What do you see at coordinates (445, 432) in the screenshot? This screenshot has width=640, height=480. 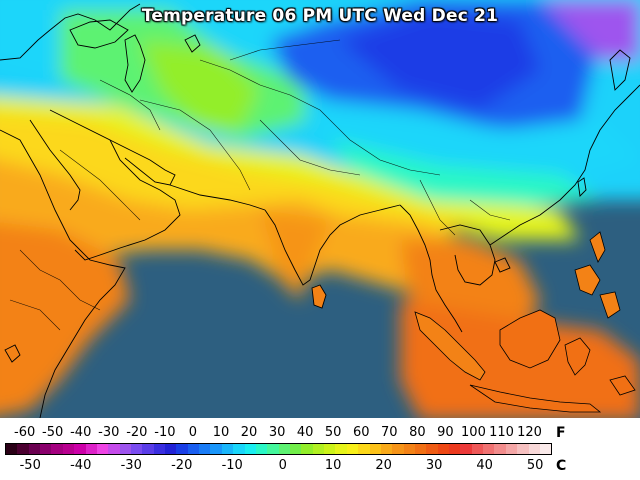 I see `fahrenheit-tick: 90` at bounding box center [445, 432].